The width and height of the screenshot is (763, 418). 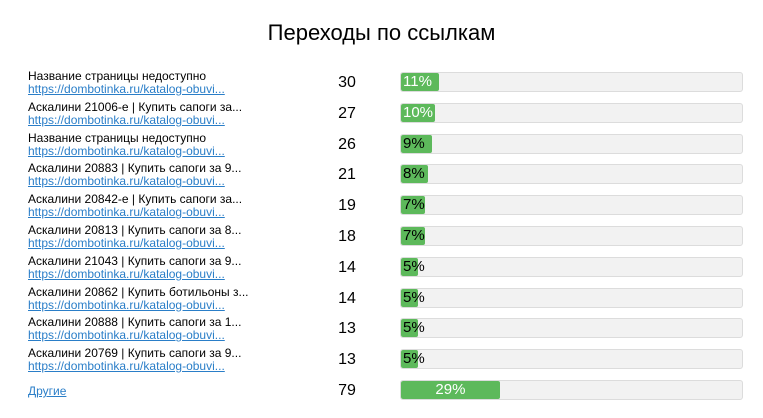 I want to click on click-count: 26, so click(x=347, y=144).